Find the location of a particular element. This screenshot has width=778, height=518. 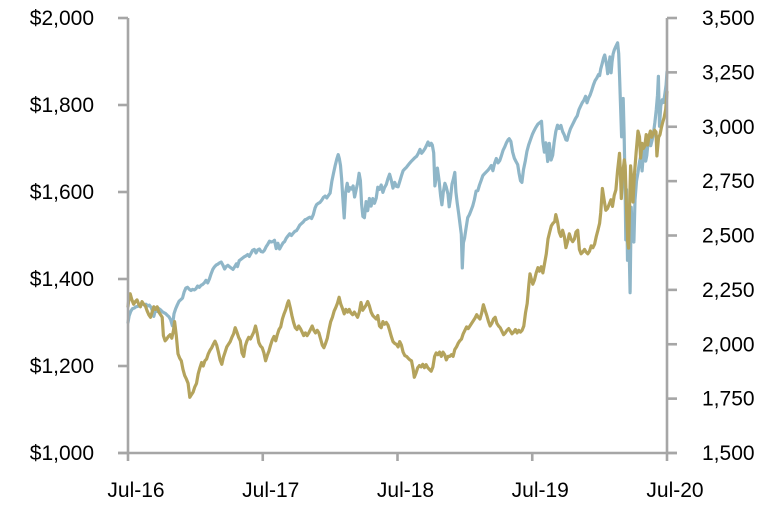

left-axis-tick-label: $1,000 is located at coordinates (62, 453).